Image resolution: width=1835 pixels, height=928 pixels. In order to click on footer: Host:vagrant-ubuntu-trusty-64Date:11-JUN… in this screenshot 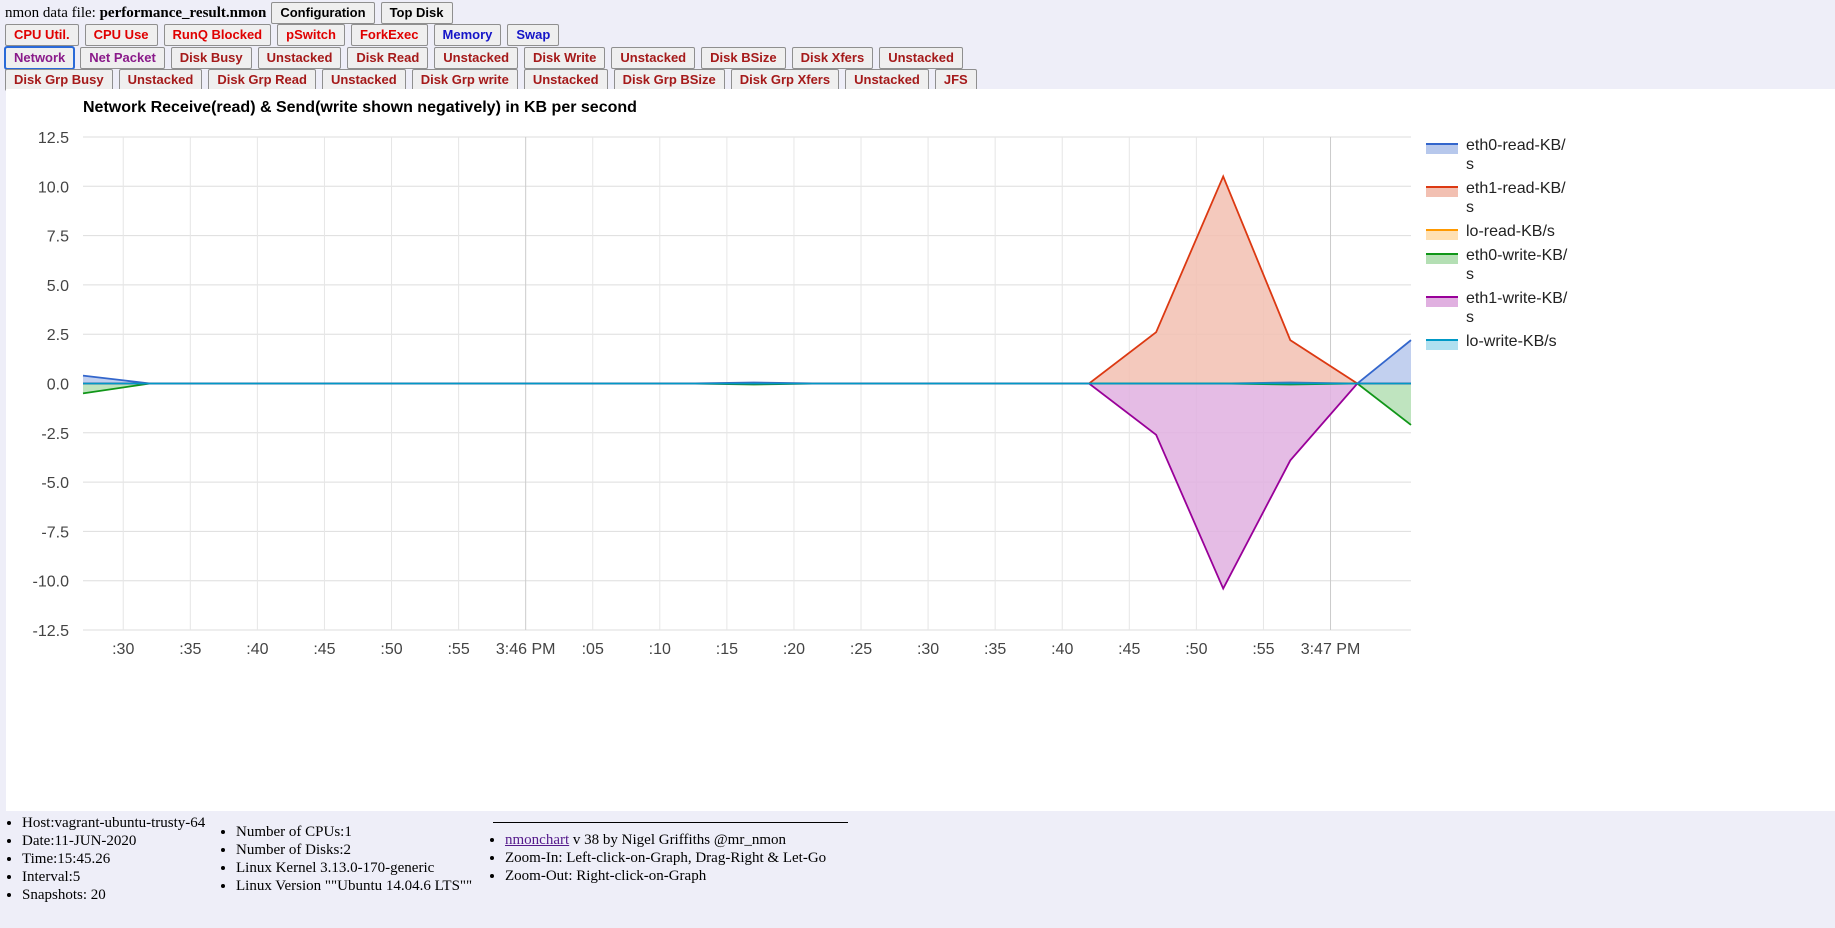, I will do `click(917, 870)`.